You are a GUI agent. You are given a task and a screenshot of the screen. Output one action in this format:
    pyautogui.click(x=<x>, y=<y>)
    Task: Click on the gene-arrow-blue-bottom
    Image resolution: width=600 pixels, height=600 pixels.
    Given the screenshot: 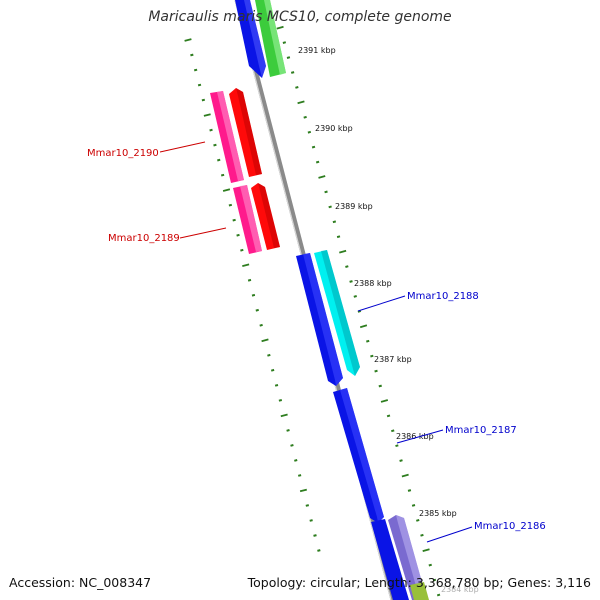 What is the action you would take?
    pyautogui.click(x=390, y=559)
    